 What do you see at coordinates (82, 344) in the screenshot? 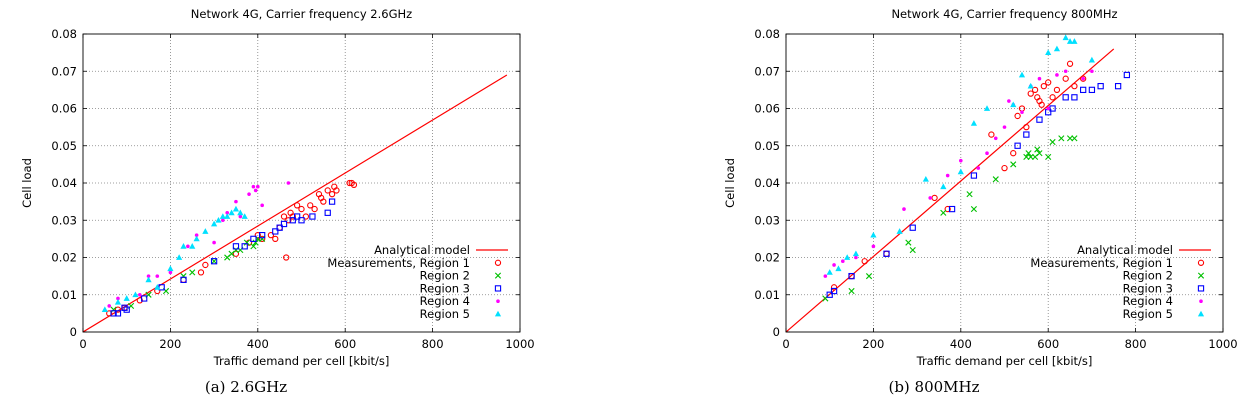
I see `x-tick-label: 0` at bounding box center [82, 344].